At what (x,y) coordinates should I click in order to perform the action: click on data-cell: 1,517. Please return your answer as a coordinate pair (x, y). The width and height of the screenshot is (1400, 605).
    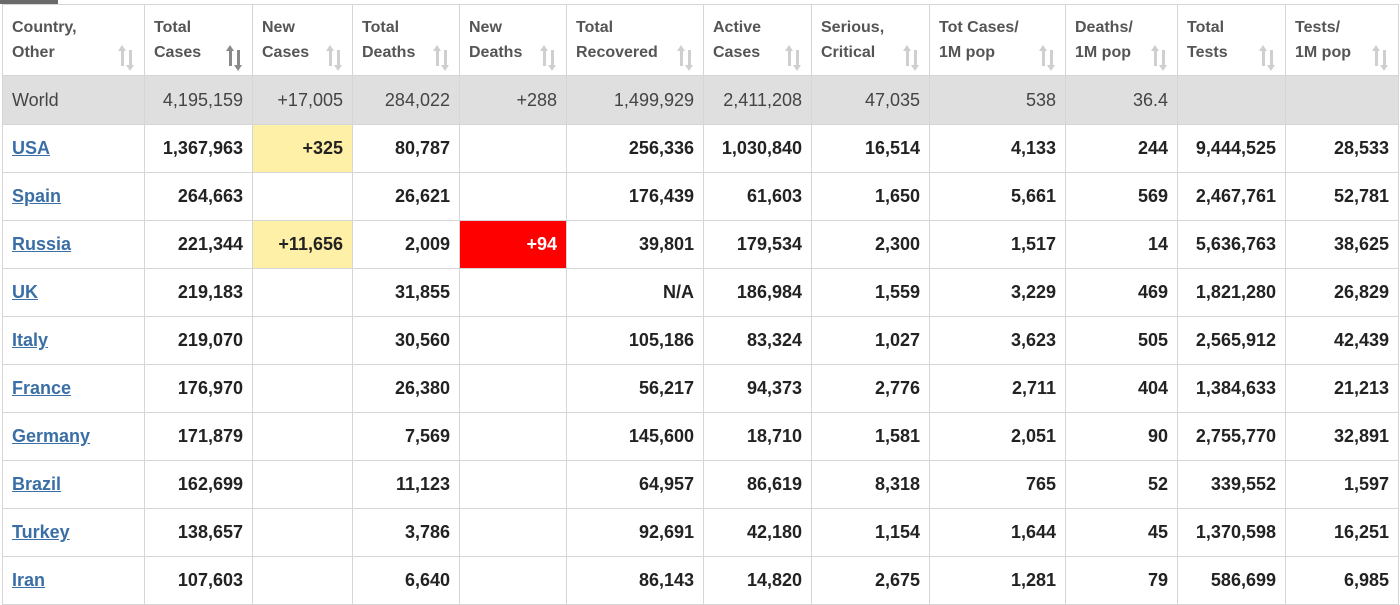
    Looking at the image, I should click on (997, 244).